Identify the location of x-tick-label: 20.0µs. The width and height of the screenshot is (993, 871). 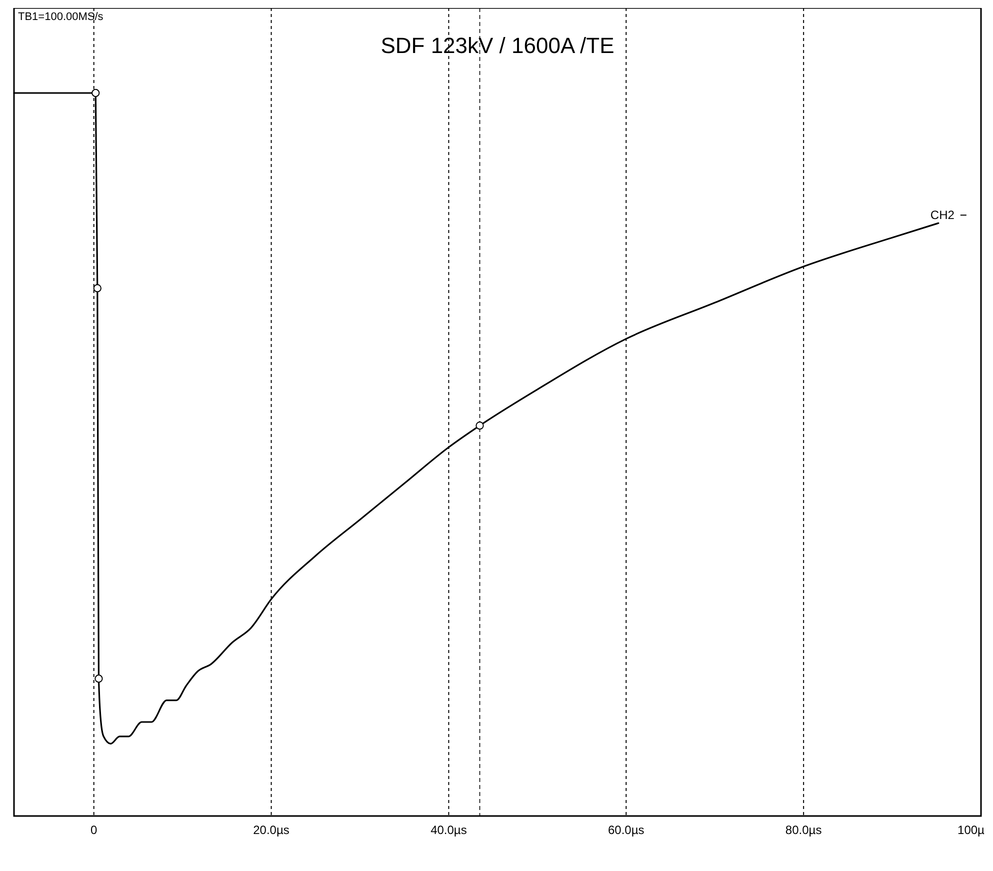
(271, 830).